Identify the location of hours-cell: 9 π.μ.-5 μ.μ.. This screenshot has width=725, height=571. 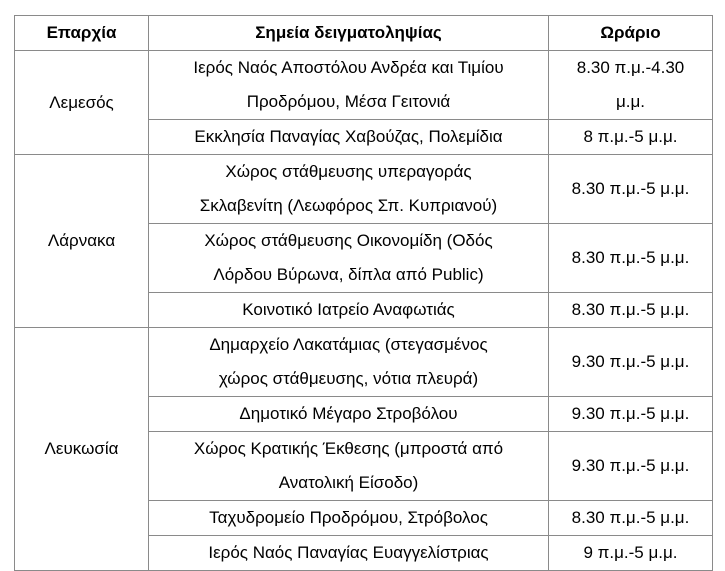
(630, 553).